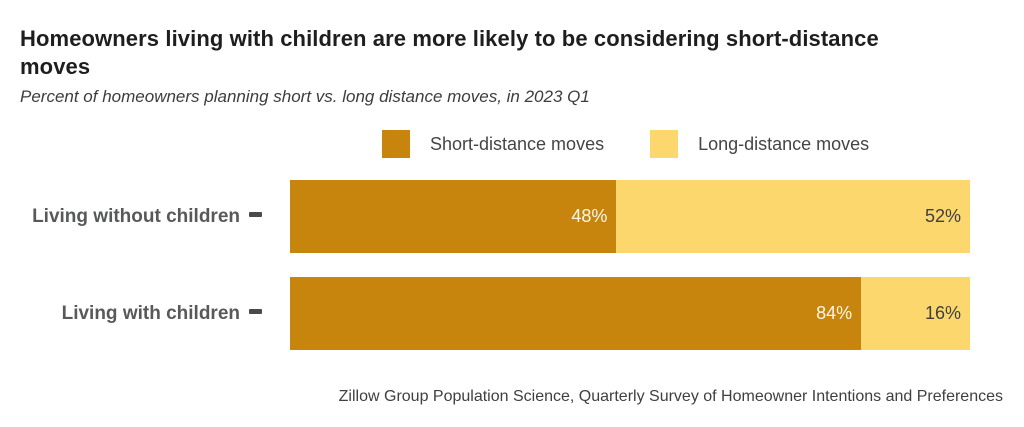 The height and width of the screenshot is (427, 1024). I want to click on value-label-short: 84%, so click(834, 313).